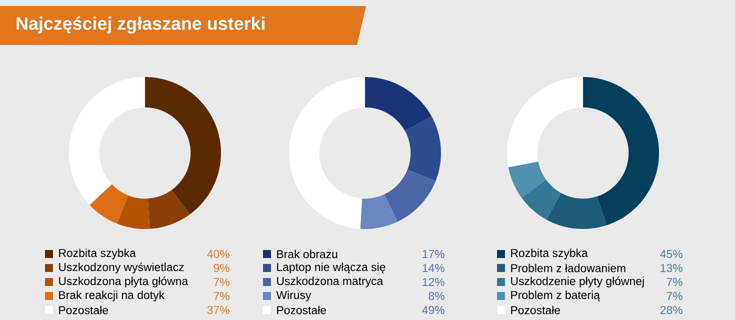 The image size is (735, 320). What do you see at coordinates (294, 296) in the screenshot?
I see `legend-label: Wirusy` at bounding box center [294, 296].